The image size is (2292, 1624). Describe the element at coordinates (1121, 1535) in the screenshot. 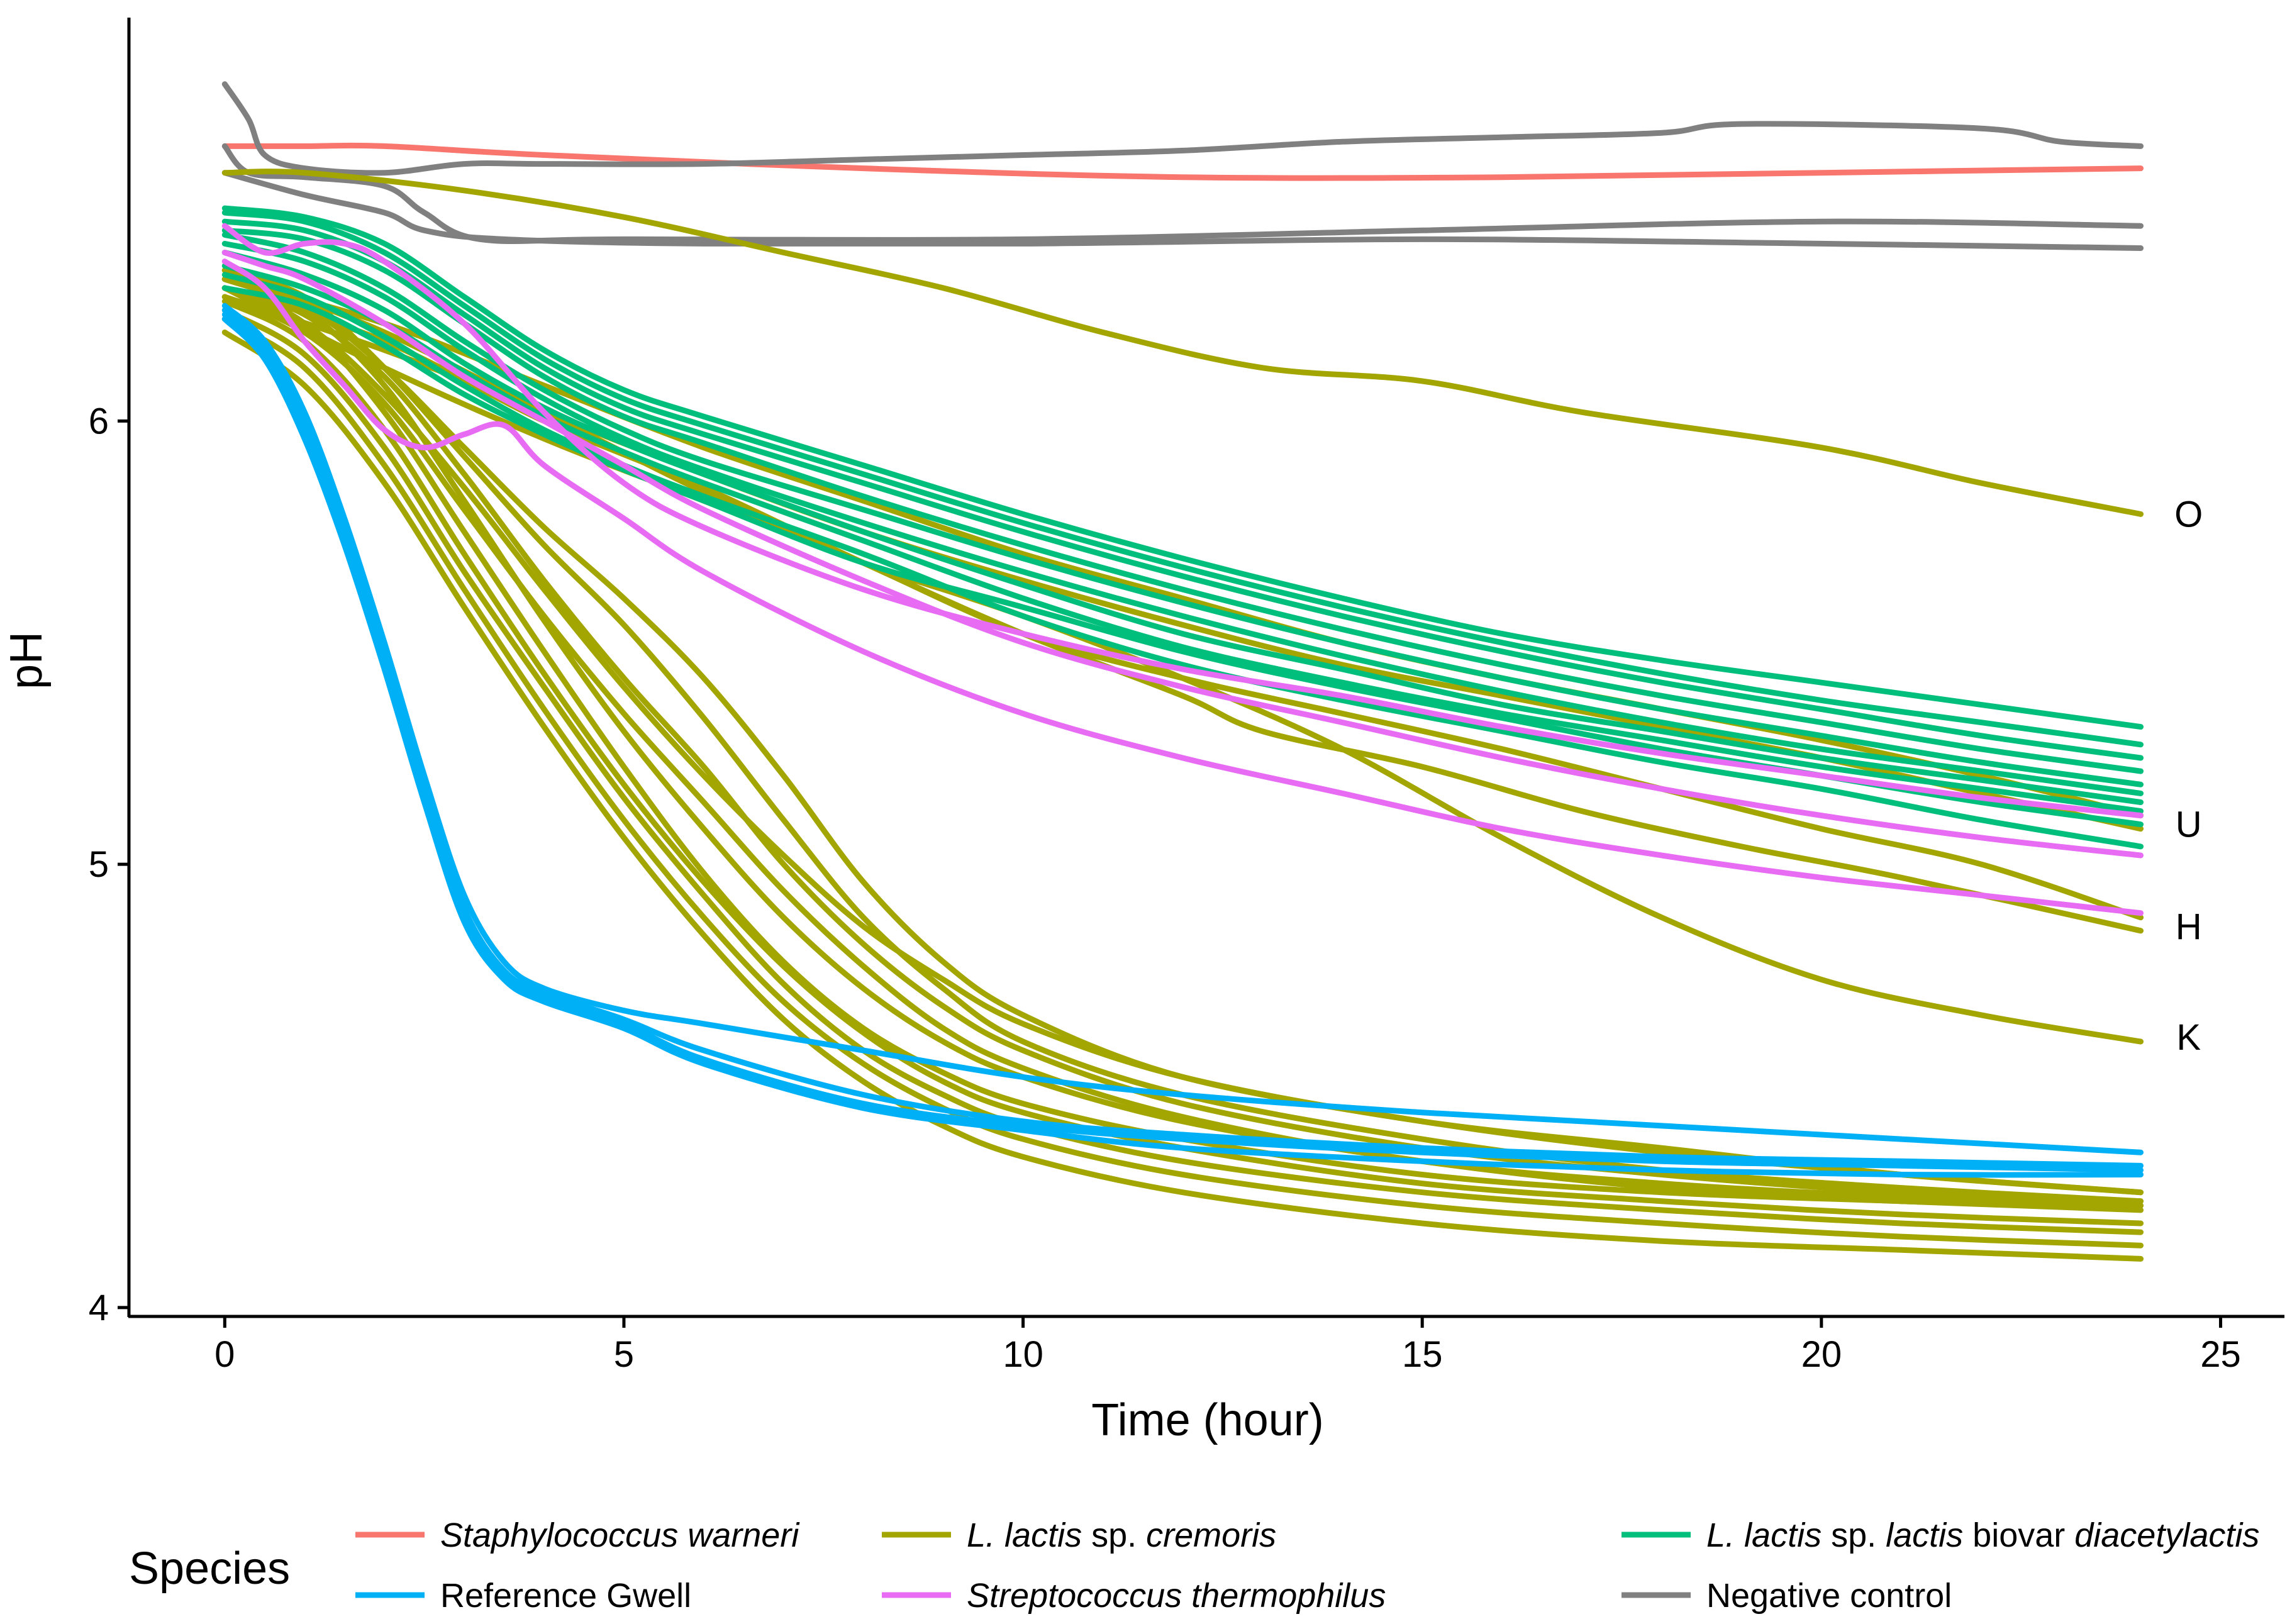

I see `legend-label: L. lactis sp. cremoris` at that location.